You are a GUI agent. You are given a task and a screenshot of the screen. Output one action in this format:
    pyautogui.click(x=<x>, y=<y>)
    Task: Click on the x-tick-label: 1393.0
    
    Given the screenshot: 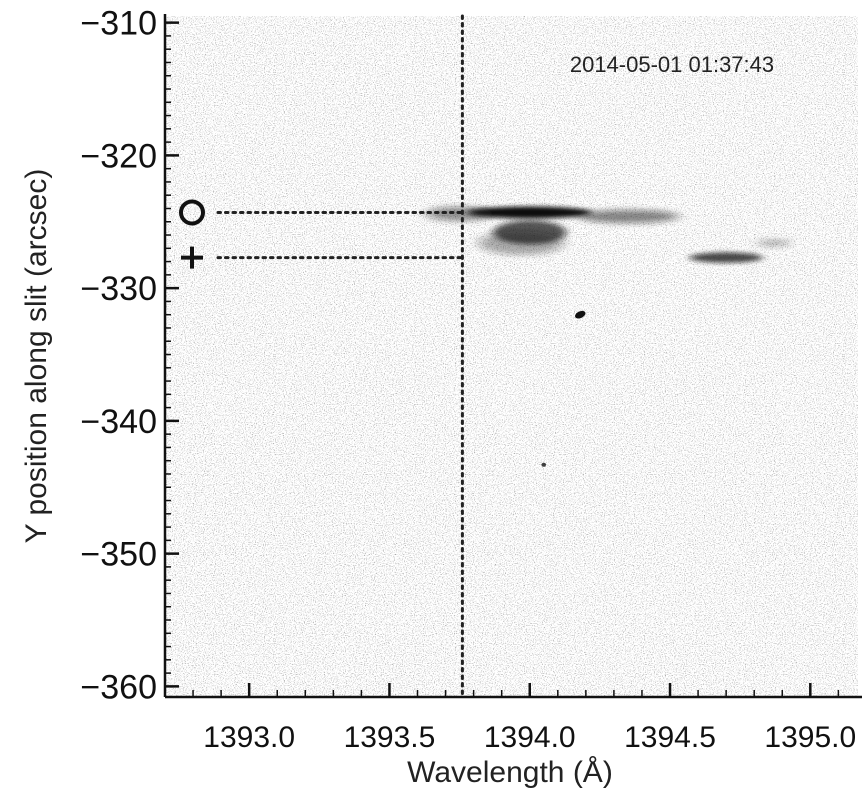 What is the action you would take?
    pyautogui.click(x=249, y=737)
    